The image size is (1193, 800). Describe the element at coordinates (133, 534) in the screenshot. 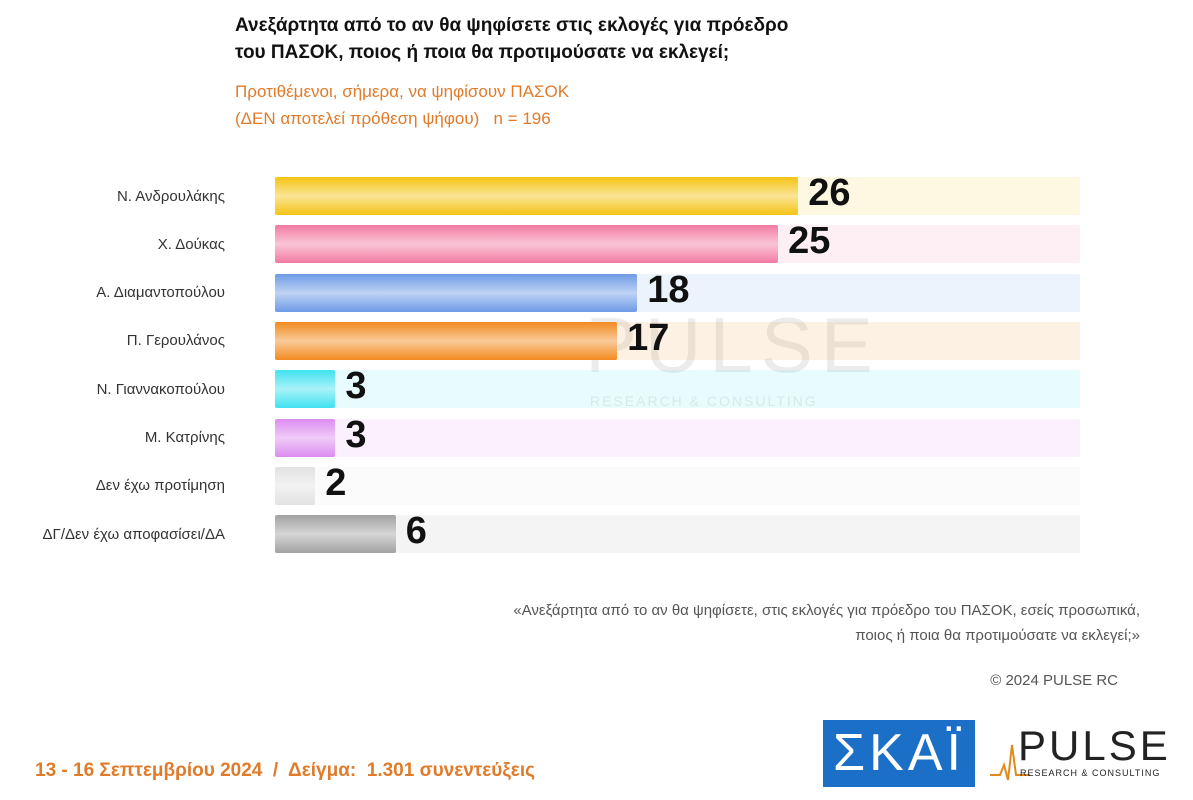

I see `category-label: ΔΓ/Δεν έχω αποφασίσει/ΔΑ` at that location.